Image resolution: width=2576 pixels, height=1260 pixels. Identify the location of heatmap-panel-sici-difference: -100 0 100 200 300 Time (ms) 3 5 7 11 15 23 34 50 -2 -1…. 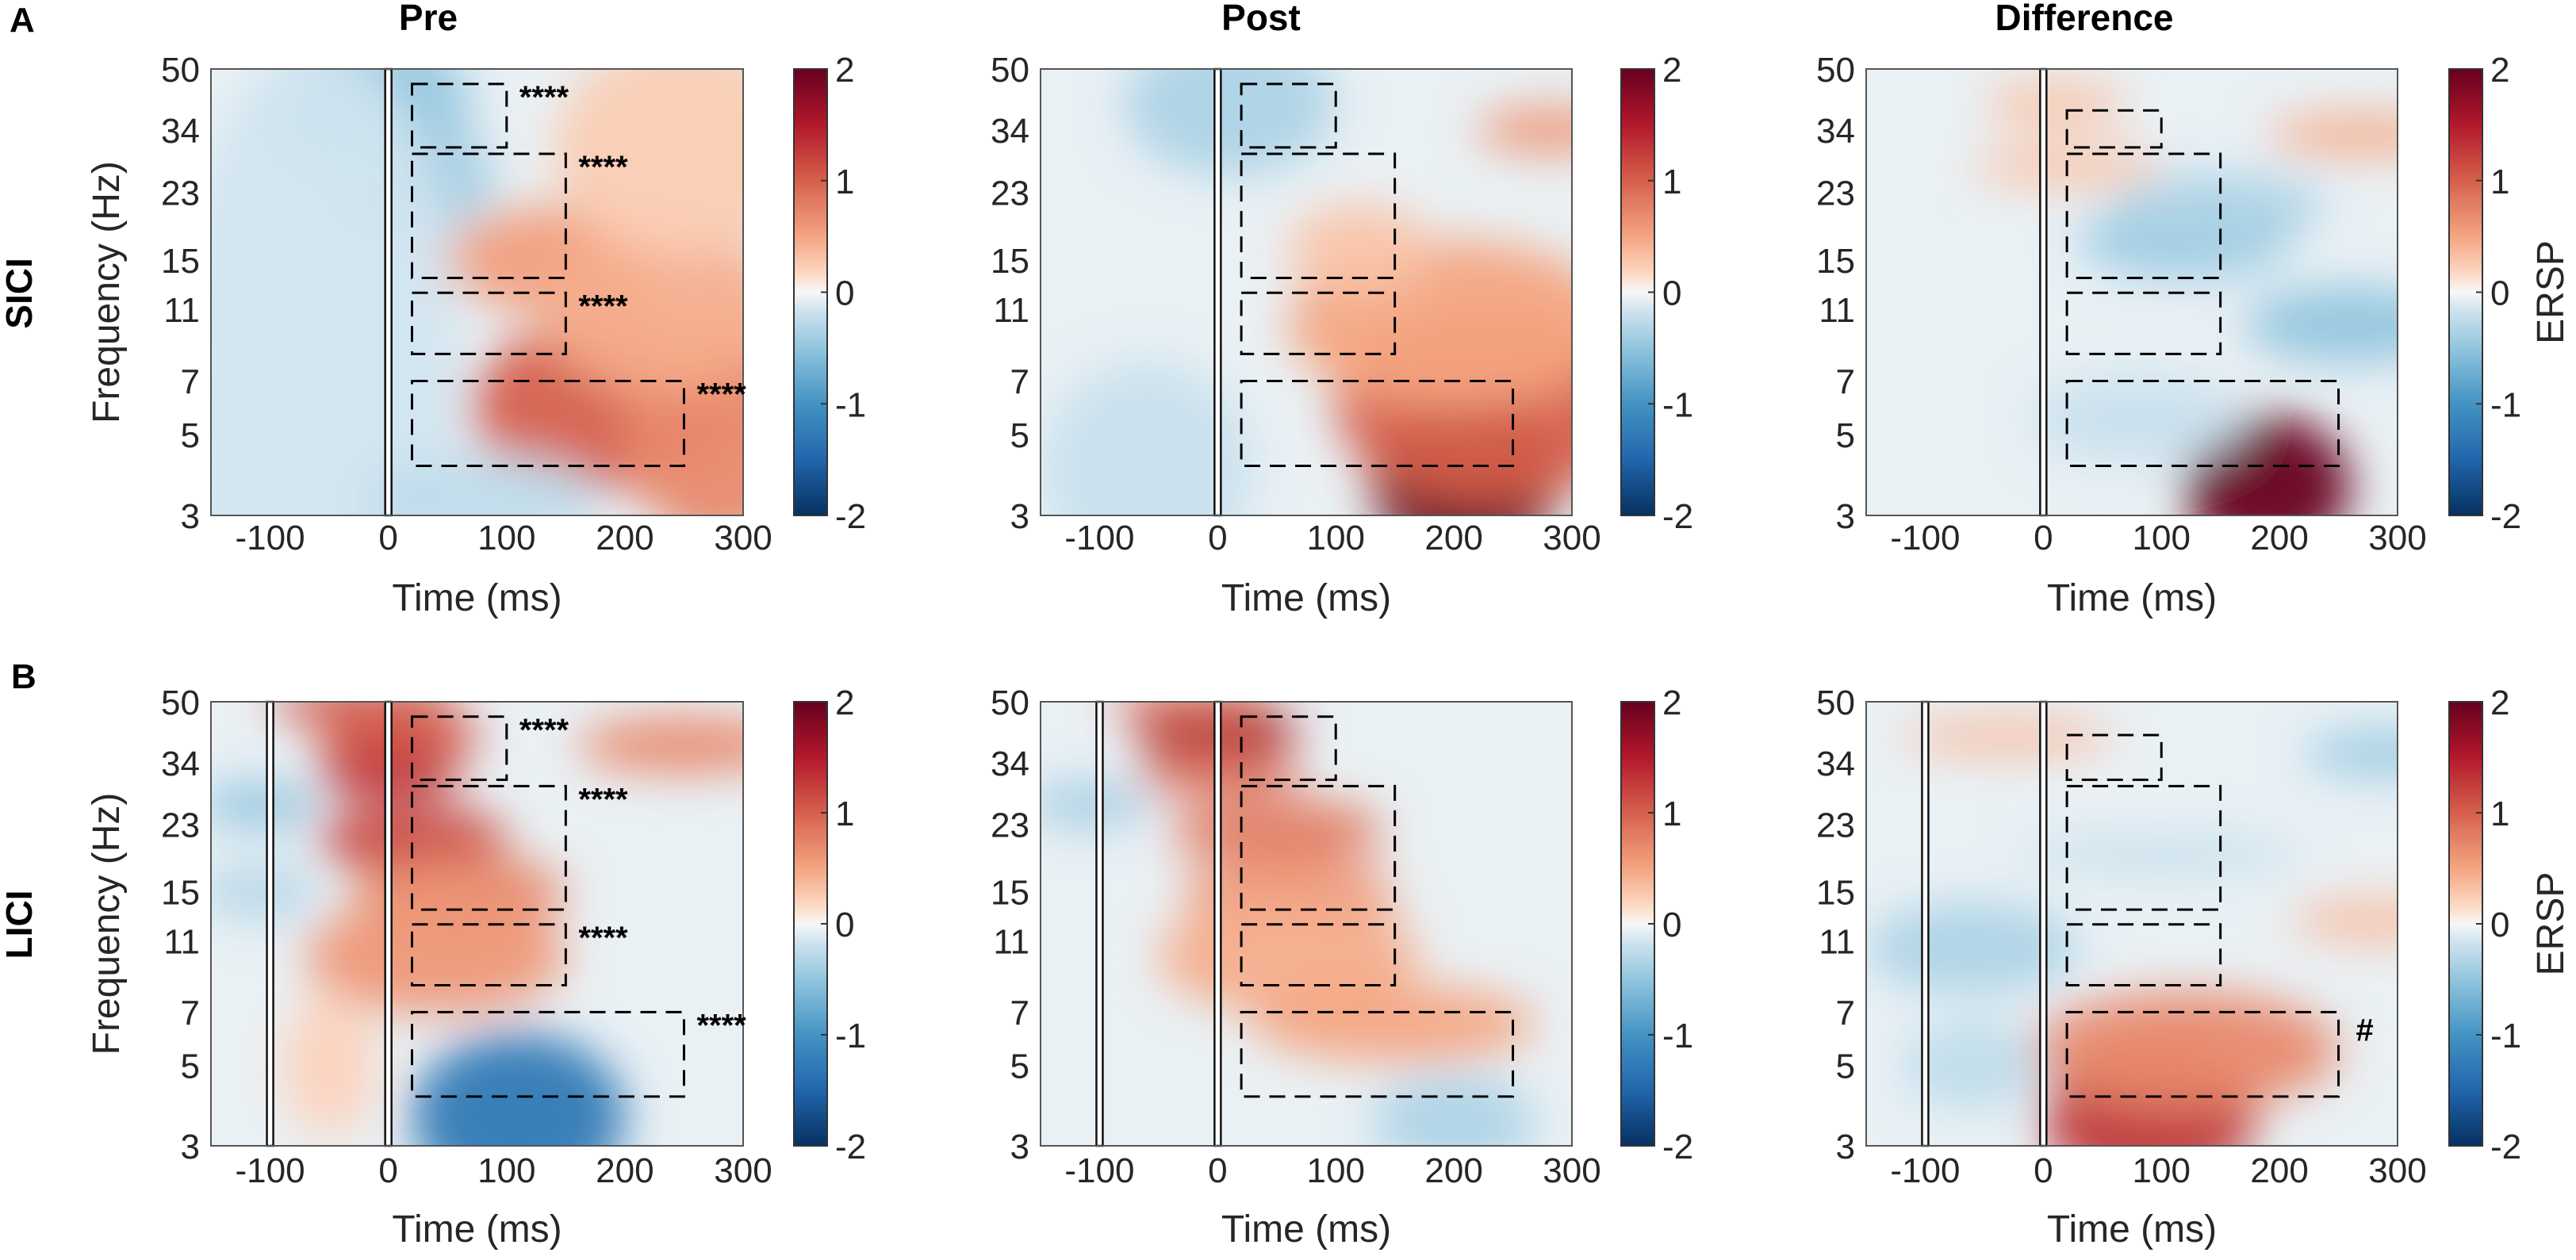
(2194, 335).